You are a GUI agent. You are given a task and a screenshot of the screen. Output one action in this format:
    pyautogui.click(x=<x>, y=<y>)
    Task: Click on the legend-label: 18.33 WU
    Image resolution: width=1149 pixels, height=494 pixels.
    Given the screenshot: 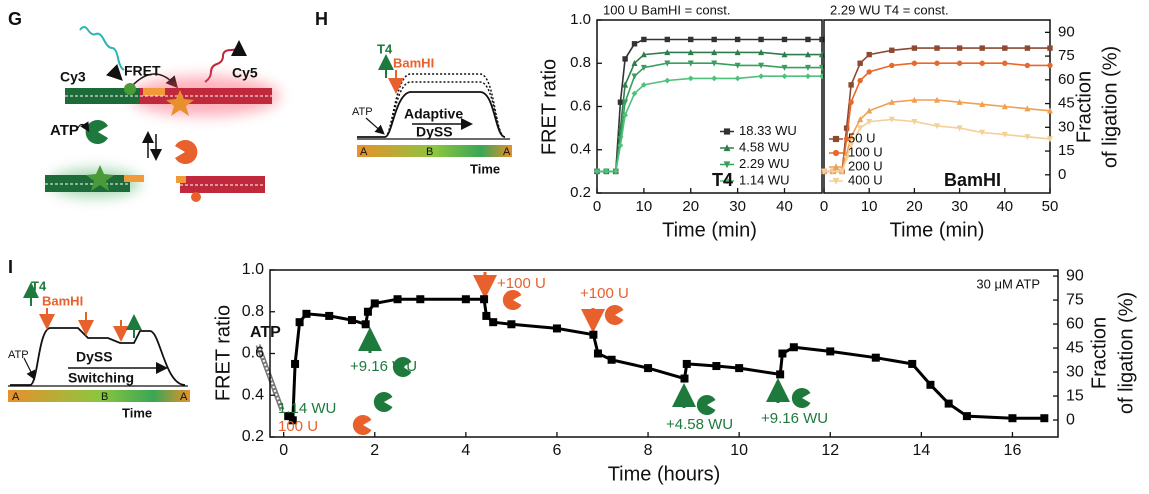 What is the action you would take?
    pyautogui.click(x=768, y=130)
    